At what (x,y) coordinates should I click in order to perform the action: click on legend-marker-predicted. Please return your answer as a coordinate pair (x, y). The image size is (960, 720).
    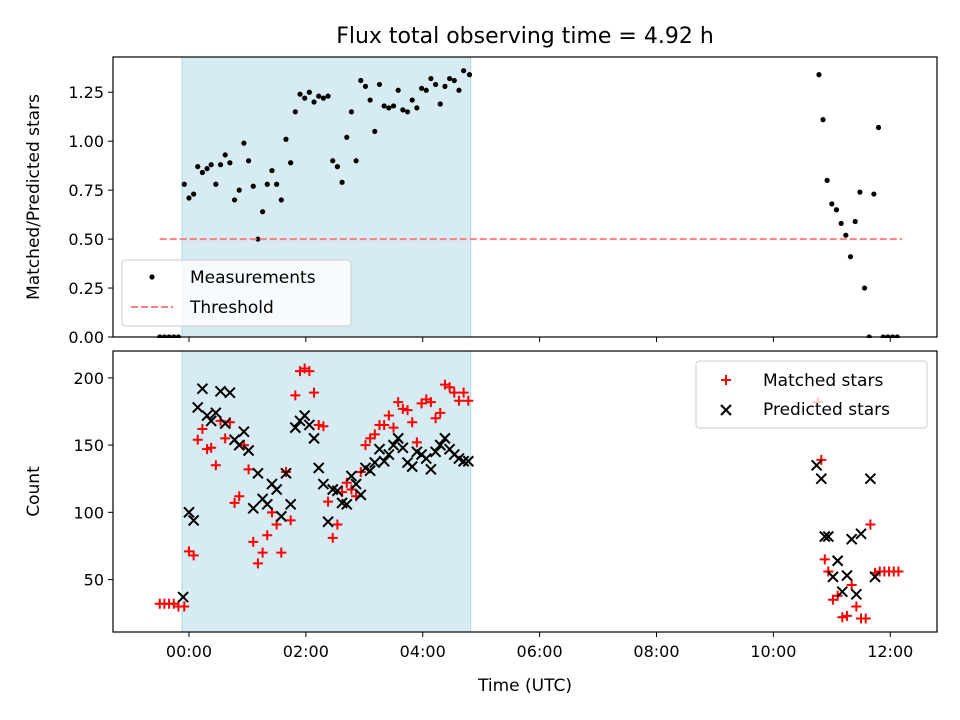
    Looking at the image, I should click on (726, 410).